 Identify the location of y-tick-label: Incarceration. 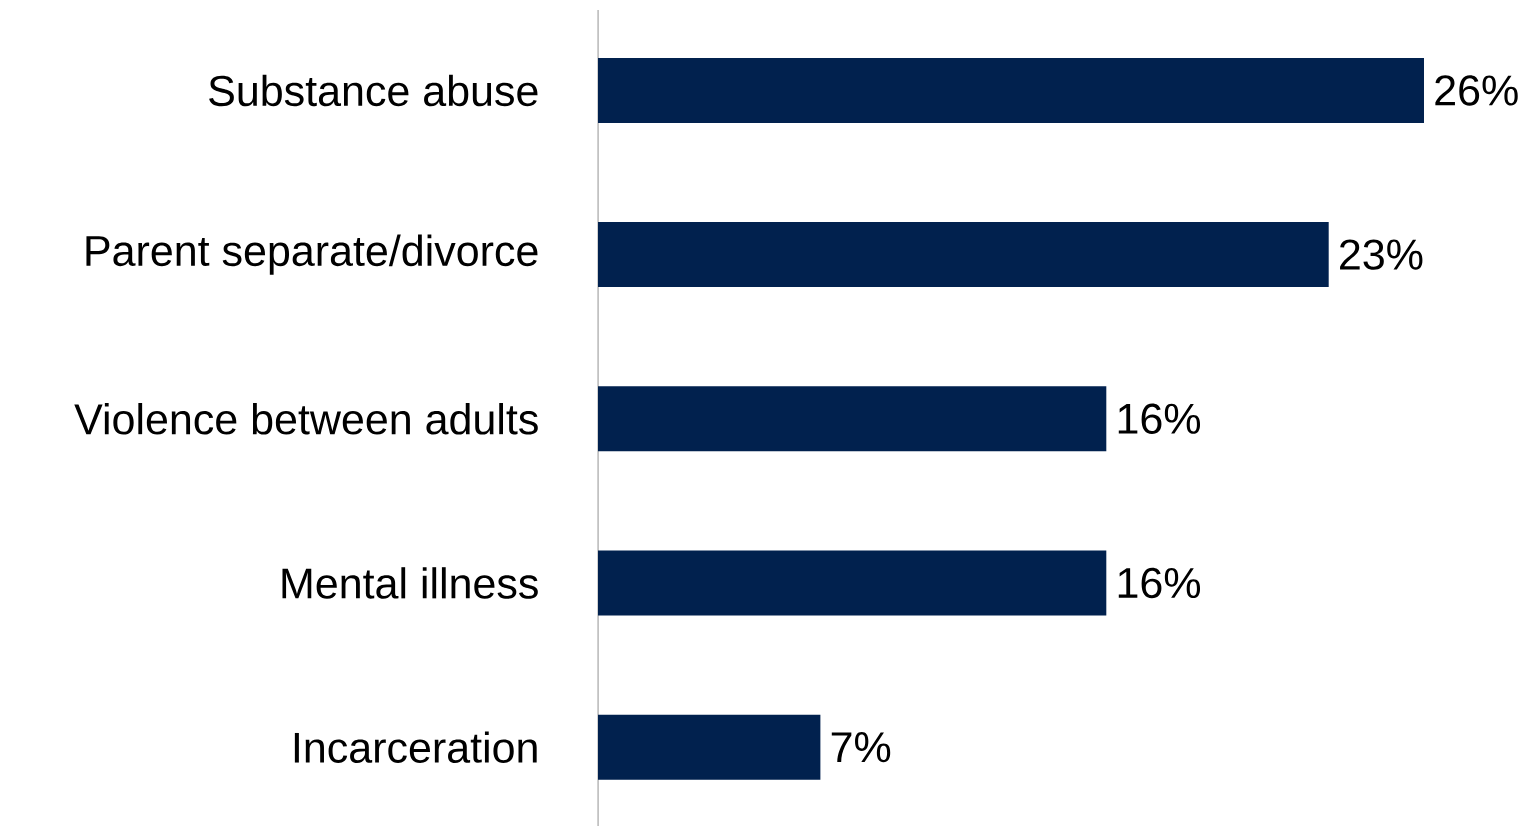
(415, 747).